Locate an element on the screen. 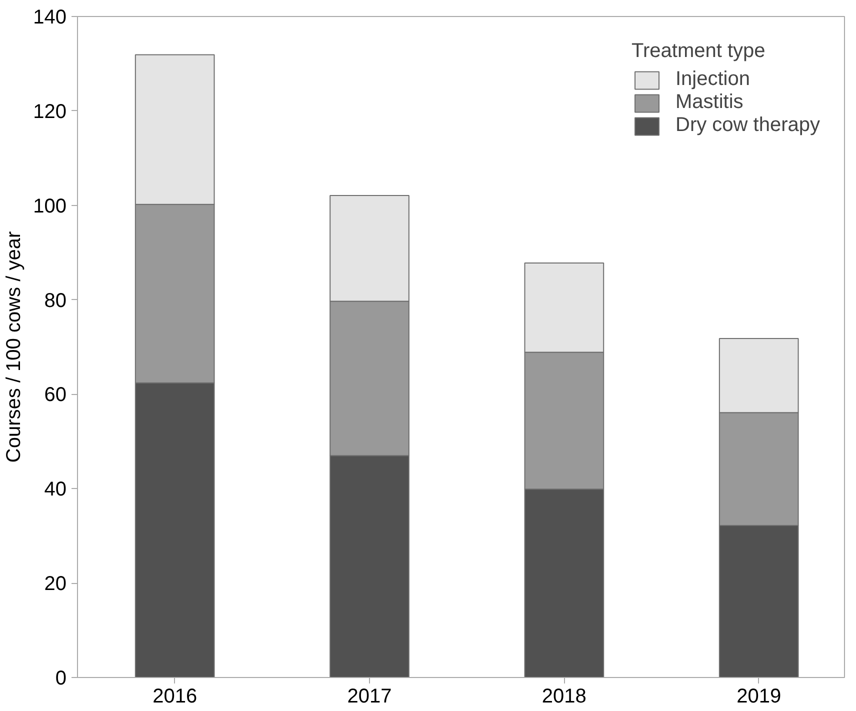 The image size is (856, 711). y-tick-label: 0 is located at coordinates (60, 679).